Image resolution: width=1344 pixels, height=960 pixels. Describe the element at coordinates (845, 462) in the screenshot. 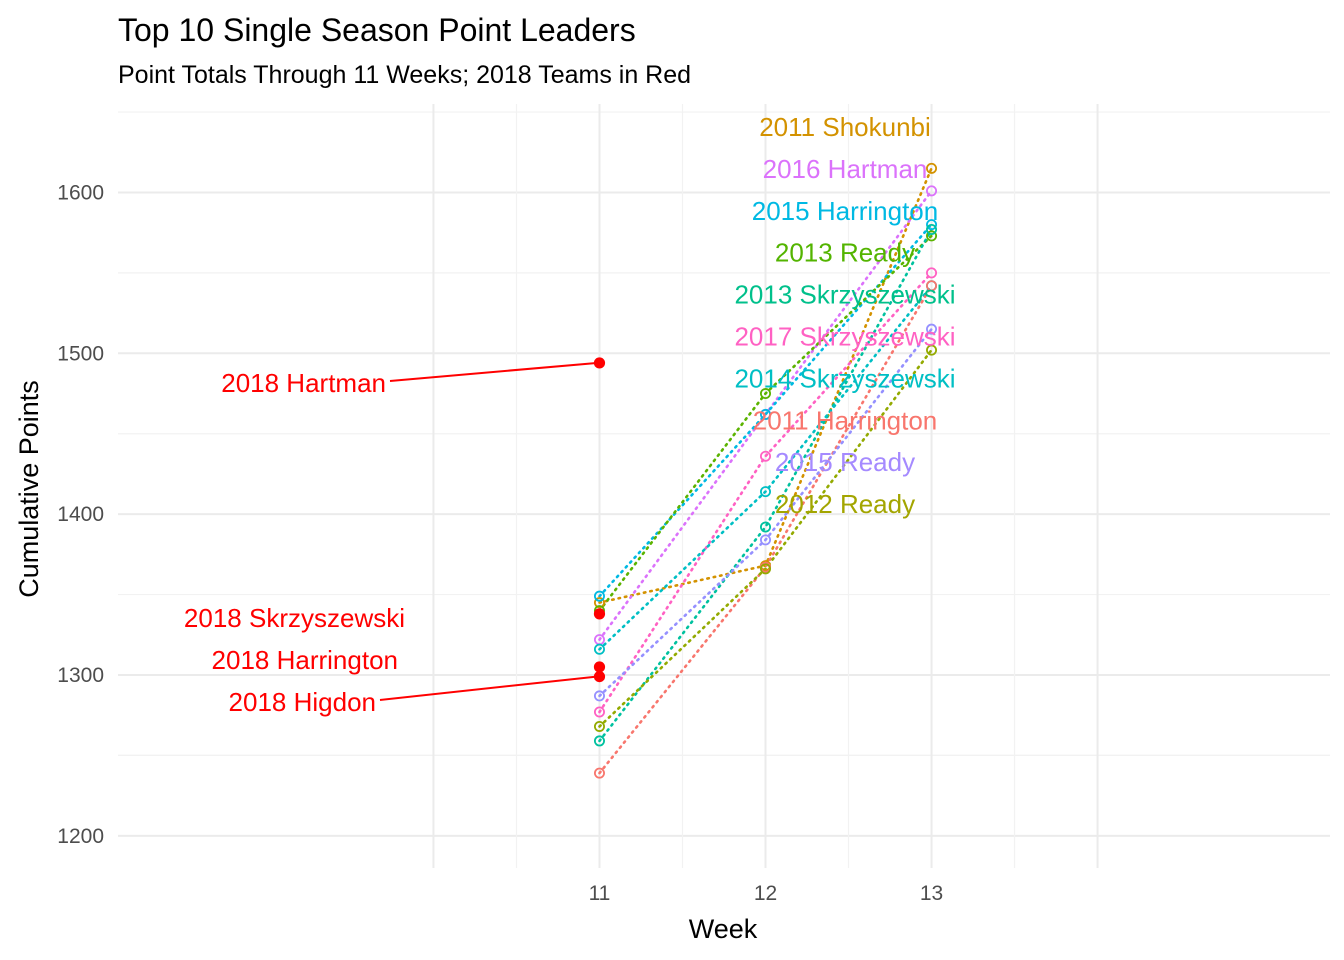

I see `series-name-label: 2015 Ready` at that location.